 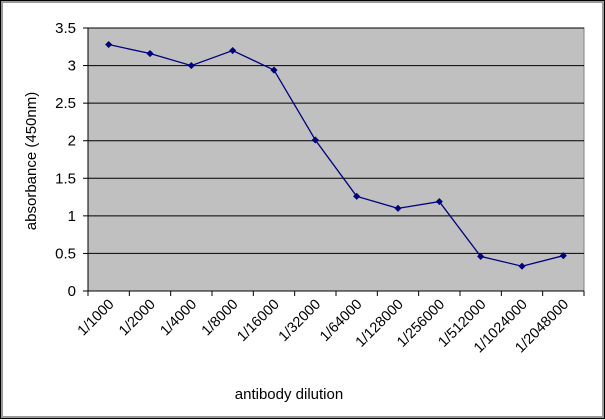 I want to click on y-tick-label: 3, so click(x=72, y=66).